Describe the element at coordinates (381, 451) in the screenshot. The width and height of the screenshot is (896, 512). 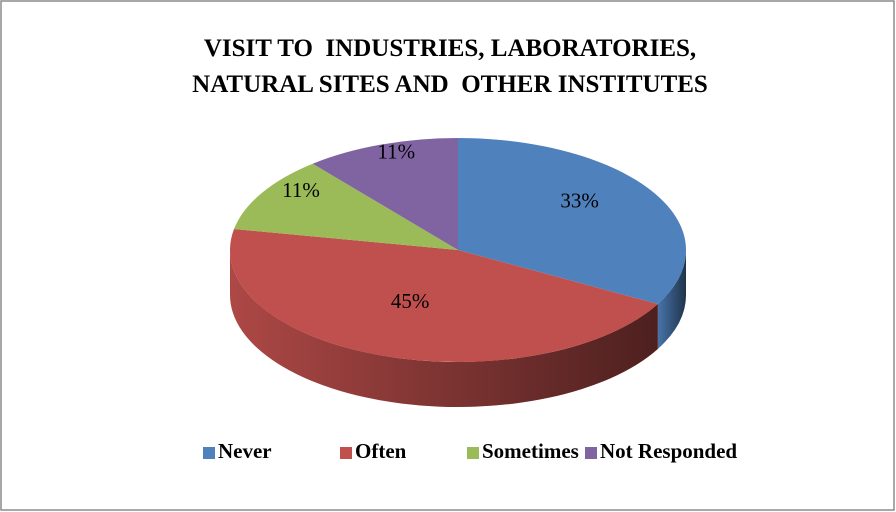
I see `legend-label: Often` at that location.